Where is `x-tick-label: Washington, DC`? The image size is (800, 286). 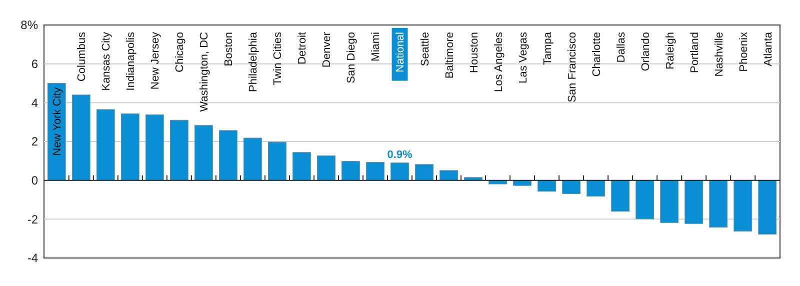
x-tick-label: Washington, DC is located at coordinates (204, 72).